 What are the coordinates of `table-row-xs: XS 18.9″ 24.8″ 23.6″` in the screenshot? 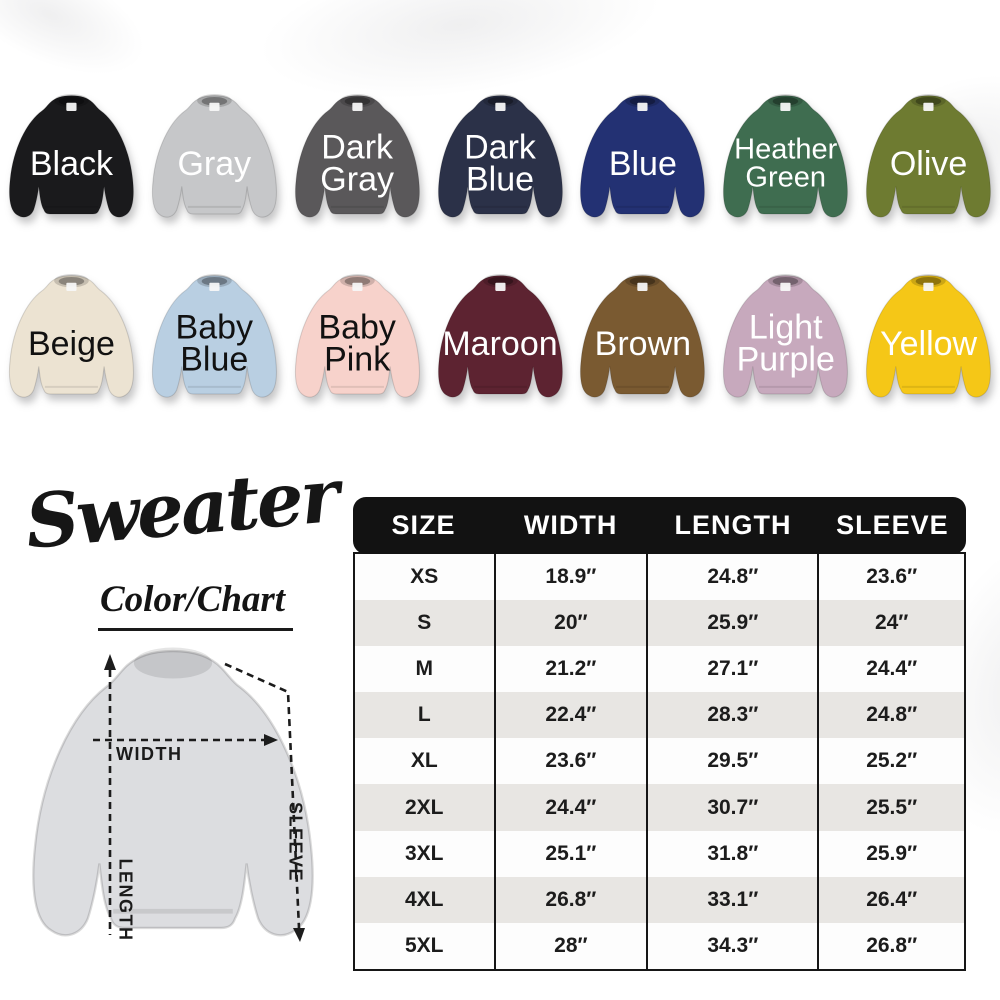 It's located at (659, 577).